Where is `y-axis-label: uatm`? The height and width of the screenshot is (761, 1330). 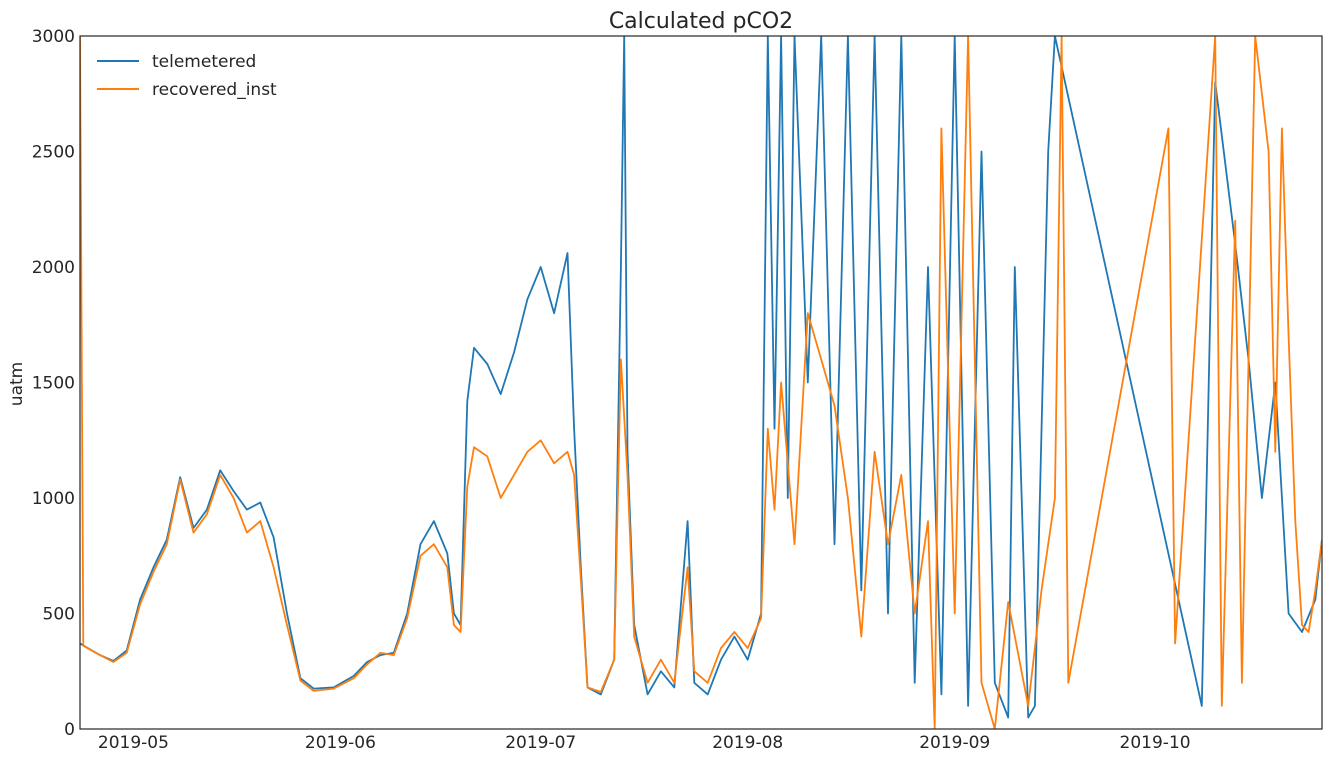 y-axis-label: uatm is located at coordinates (17, 384).